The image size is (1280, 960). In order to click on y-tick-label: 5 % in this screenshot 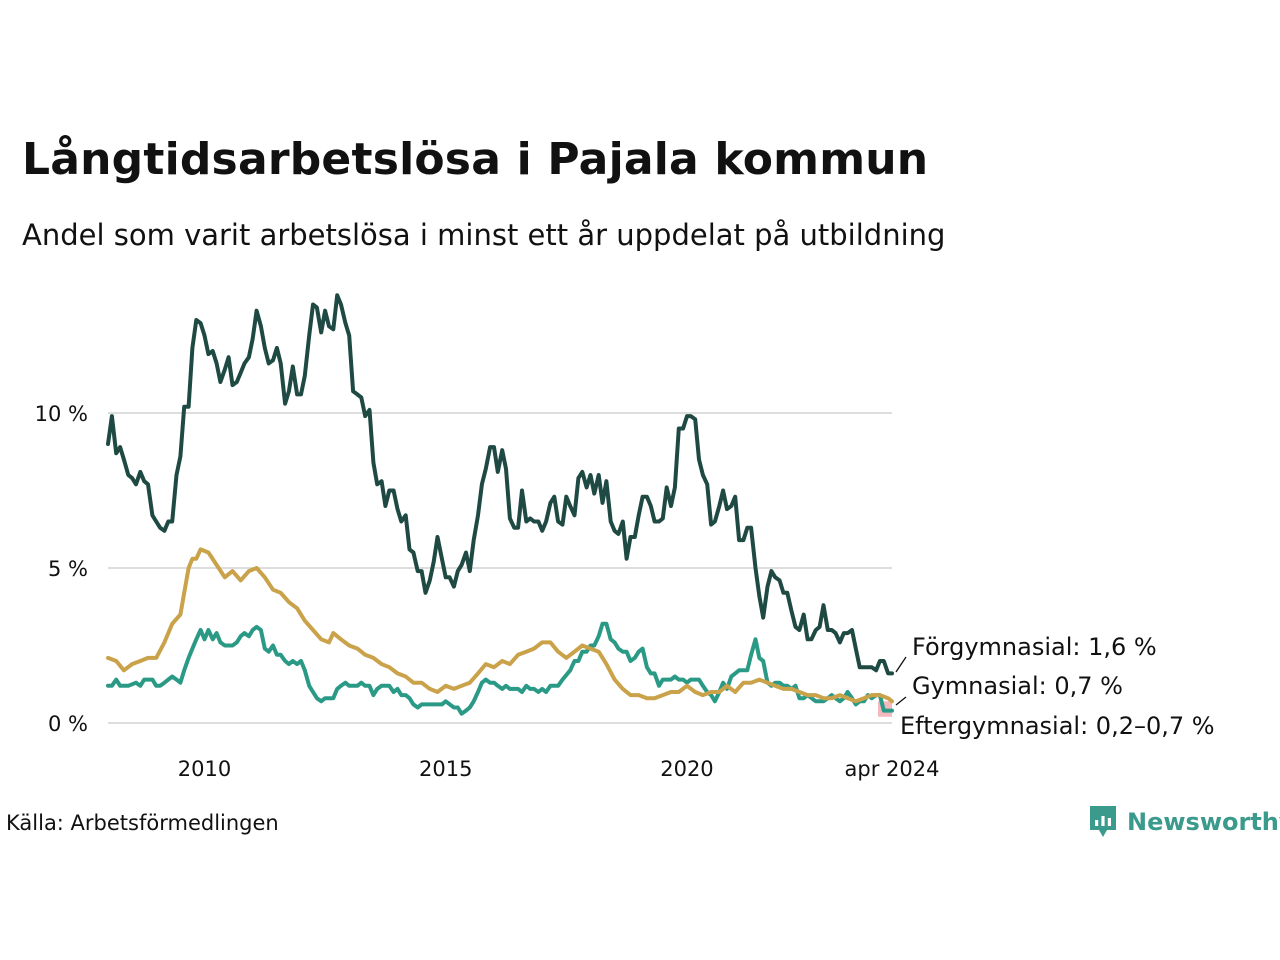, I will do `click(68, 569)`.